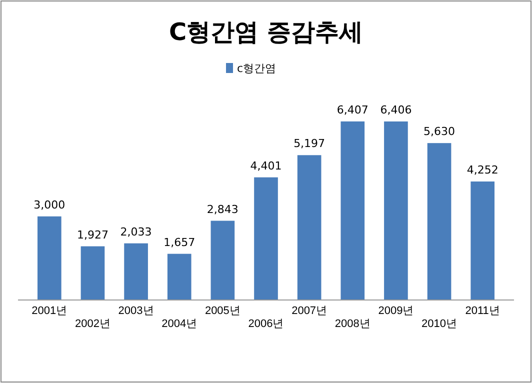  What do you see at coordinates (310, 143) in the screenshot?
I see `data-label: 5,197` at bounding box center [310, 143].